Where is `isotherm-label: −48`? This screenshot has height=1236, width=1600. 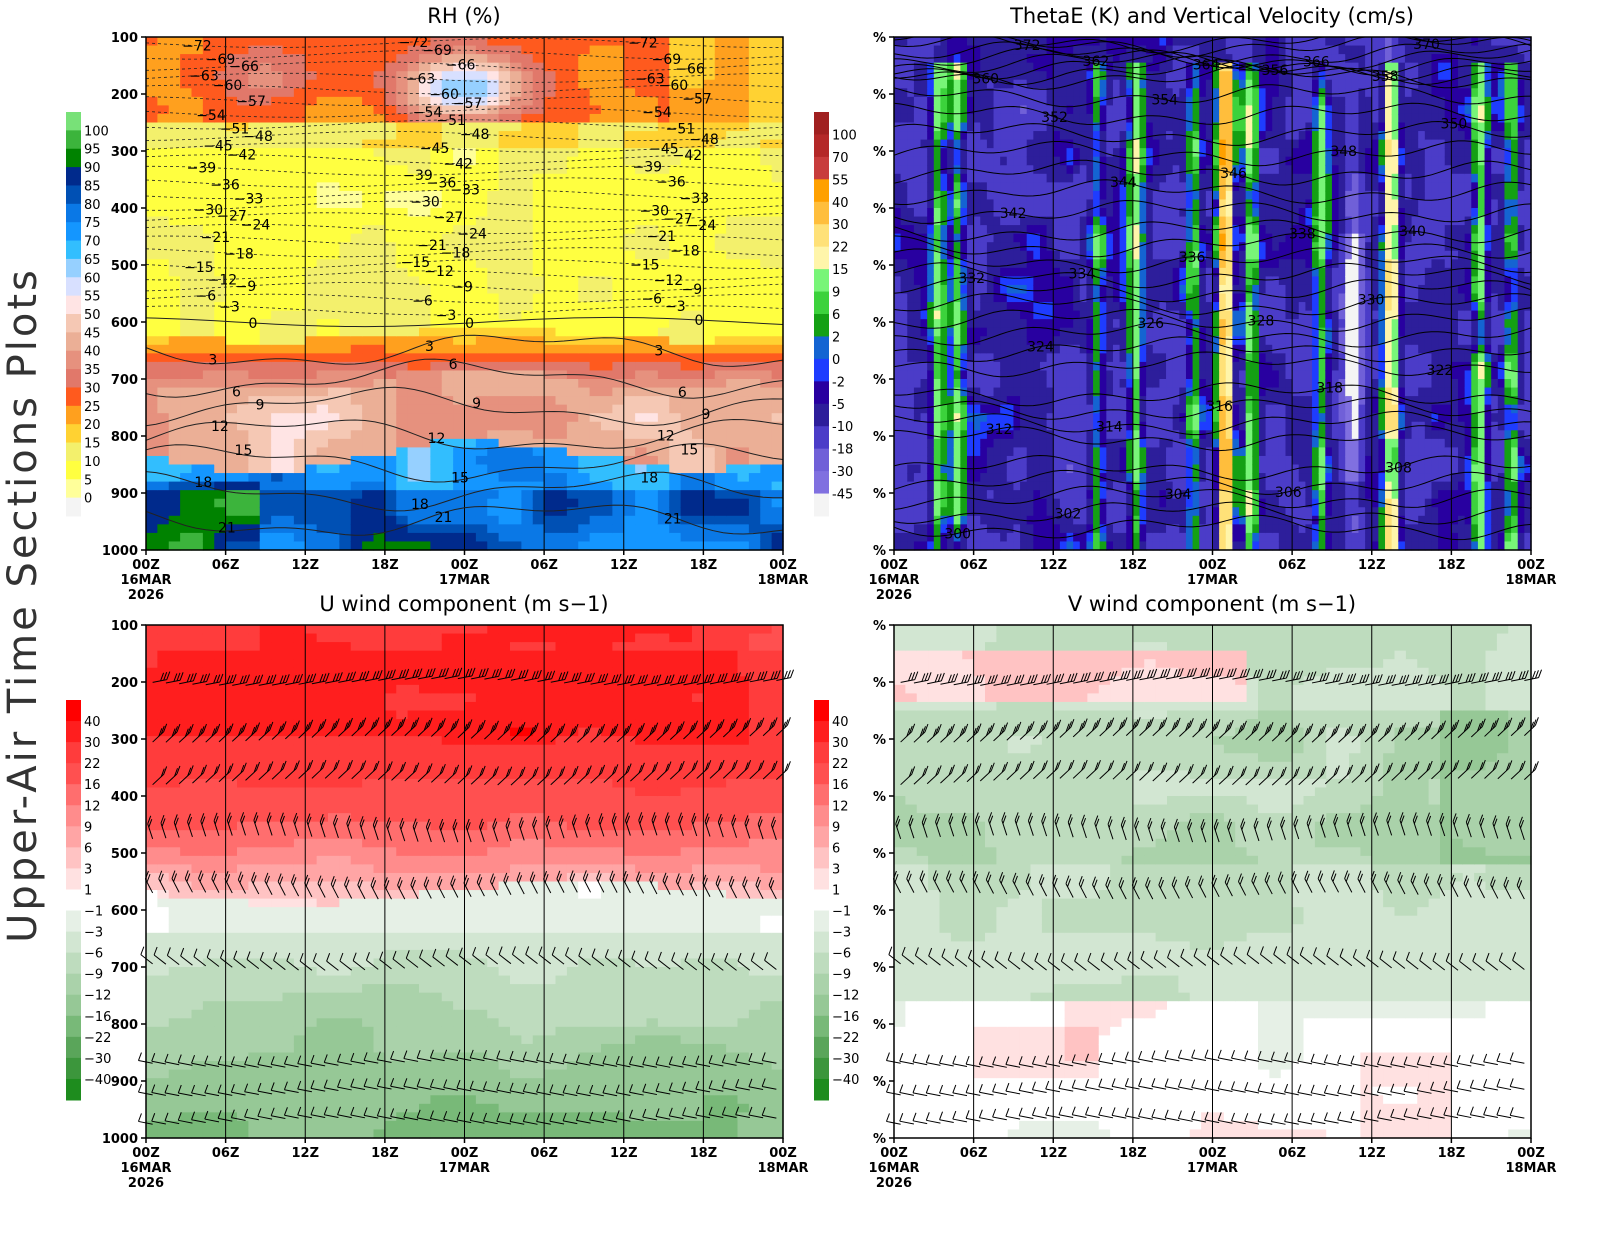
isotherm-label: −48 is located at coordinates (475, 135).